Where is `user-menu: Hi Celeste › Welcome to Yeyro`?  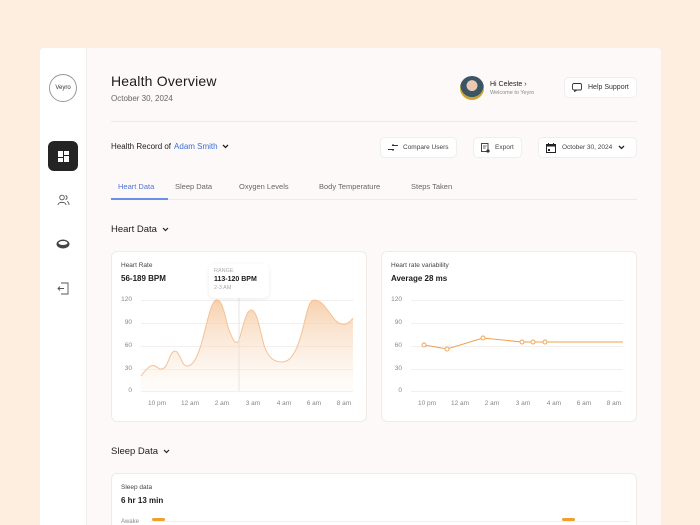 user-menu: Hi Celeste › Welcome to Yeyro is located at coordinates (497, 88).